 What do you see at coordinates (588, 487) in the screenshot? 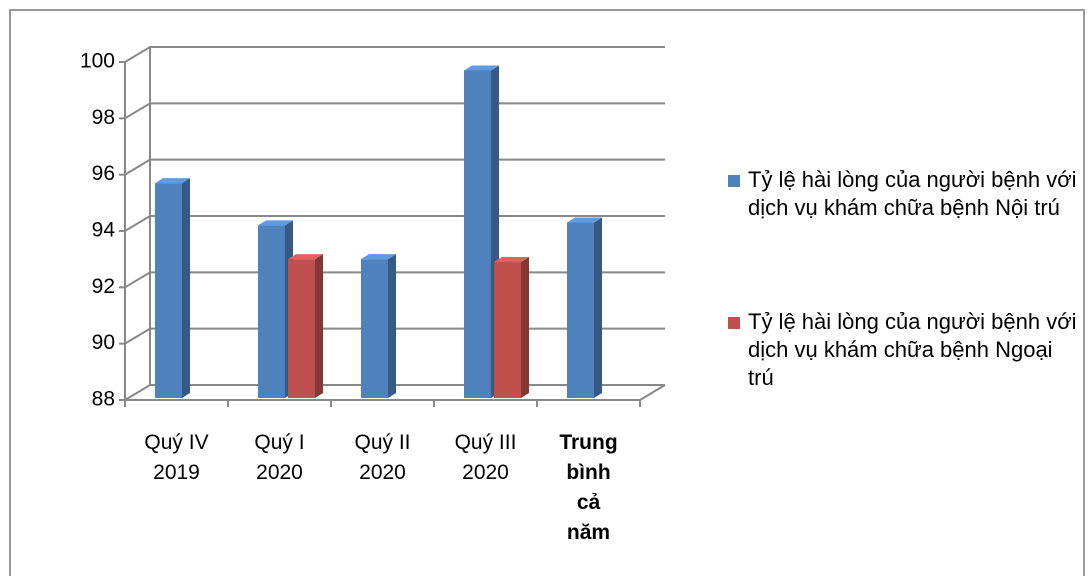
I see `x-tick-label: Trung bình cả năm` at bounding box center [588, 487].